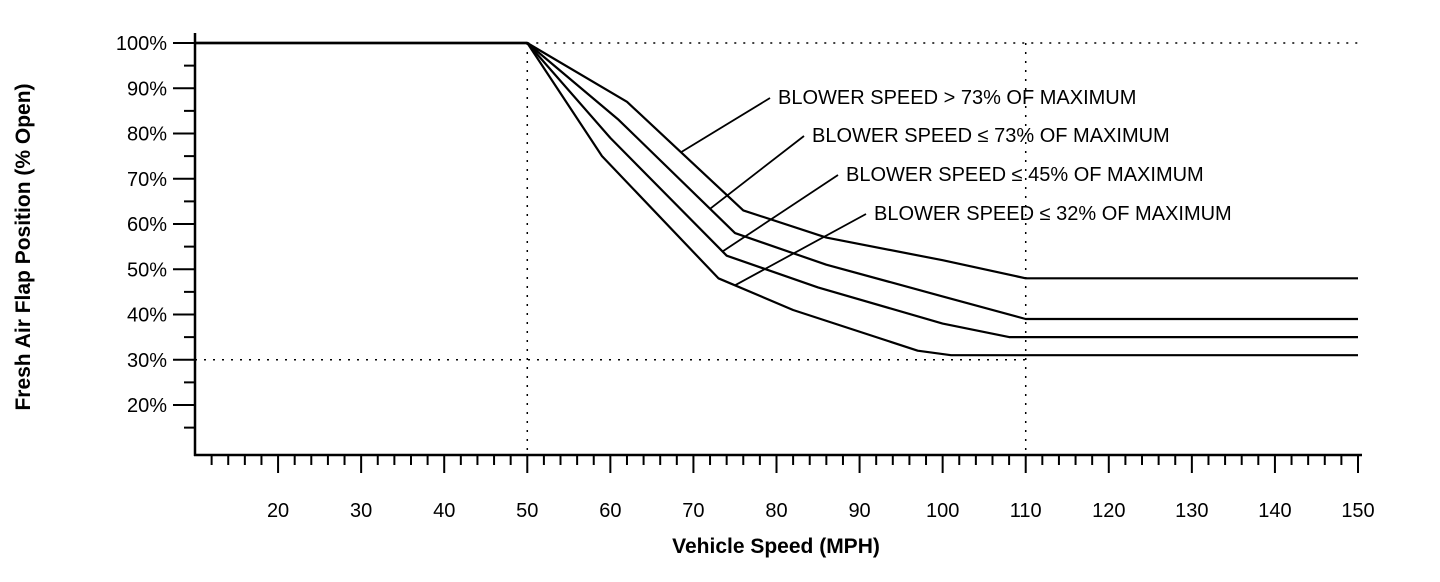  Describe the element at coordinates (1053, 214) in the screenshot. I see `series-label: BLOWER SPEED ≤ 32% OF MAXIMUM` at that location.